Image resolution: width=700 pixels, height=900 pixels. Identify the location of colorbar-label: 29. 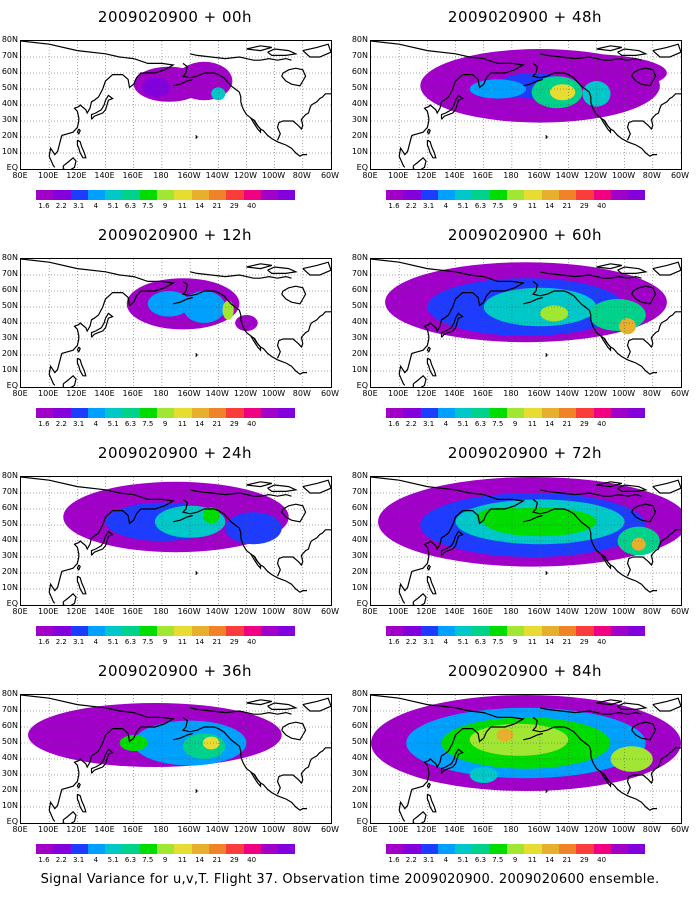
(234, 424).